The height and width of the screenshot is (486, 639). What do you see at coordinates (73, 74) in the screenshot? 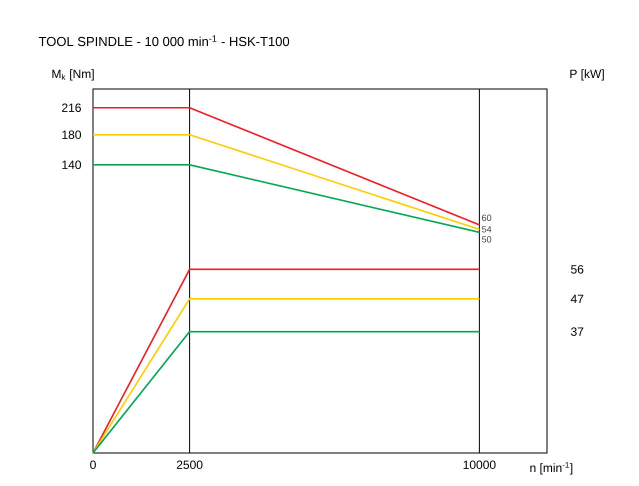
I see `y-axis-title: M$_{k}$ [Nm]` at bounding box center [73, 74].